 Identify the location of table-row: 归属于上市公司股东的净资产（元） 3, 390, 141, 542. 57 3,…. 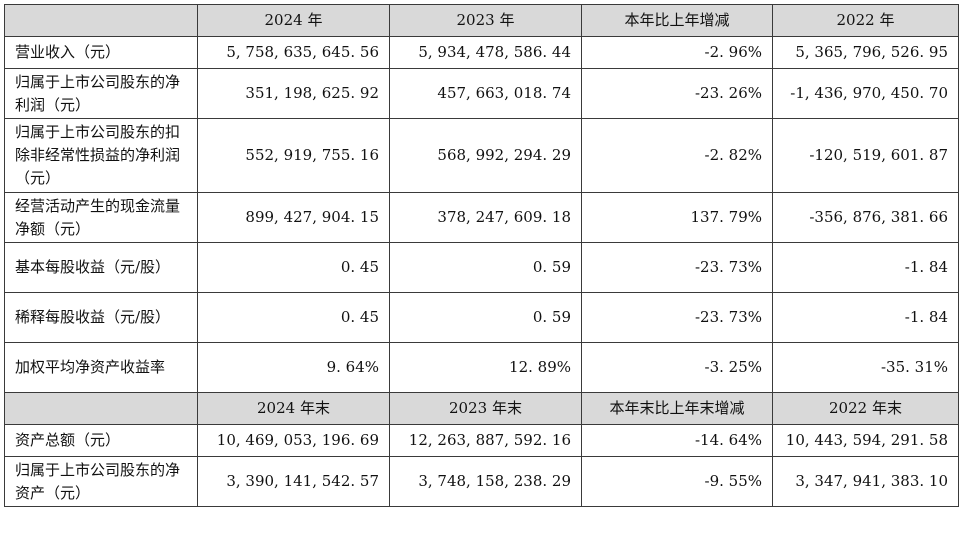
(481, 481).